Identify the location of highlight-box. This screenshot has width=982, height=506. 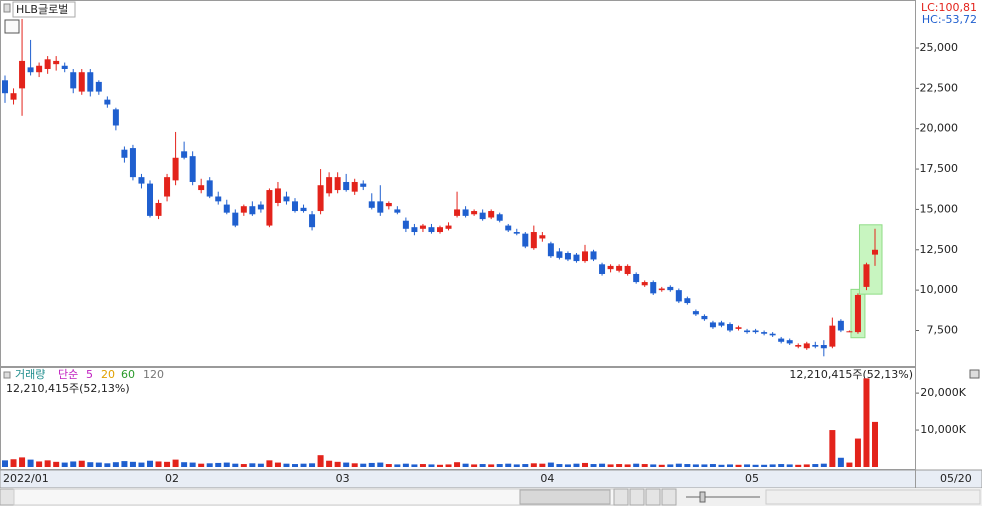
(870, 259).